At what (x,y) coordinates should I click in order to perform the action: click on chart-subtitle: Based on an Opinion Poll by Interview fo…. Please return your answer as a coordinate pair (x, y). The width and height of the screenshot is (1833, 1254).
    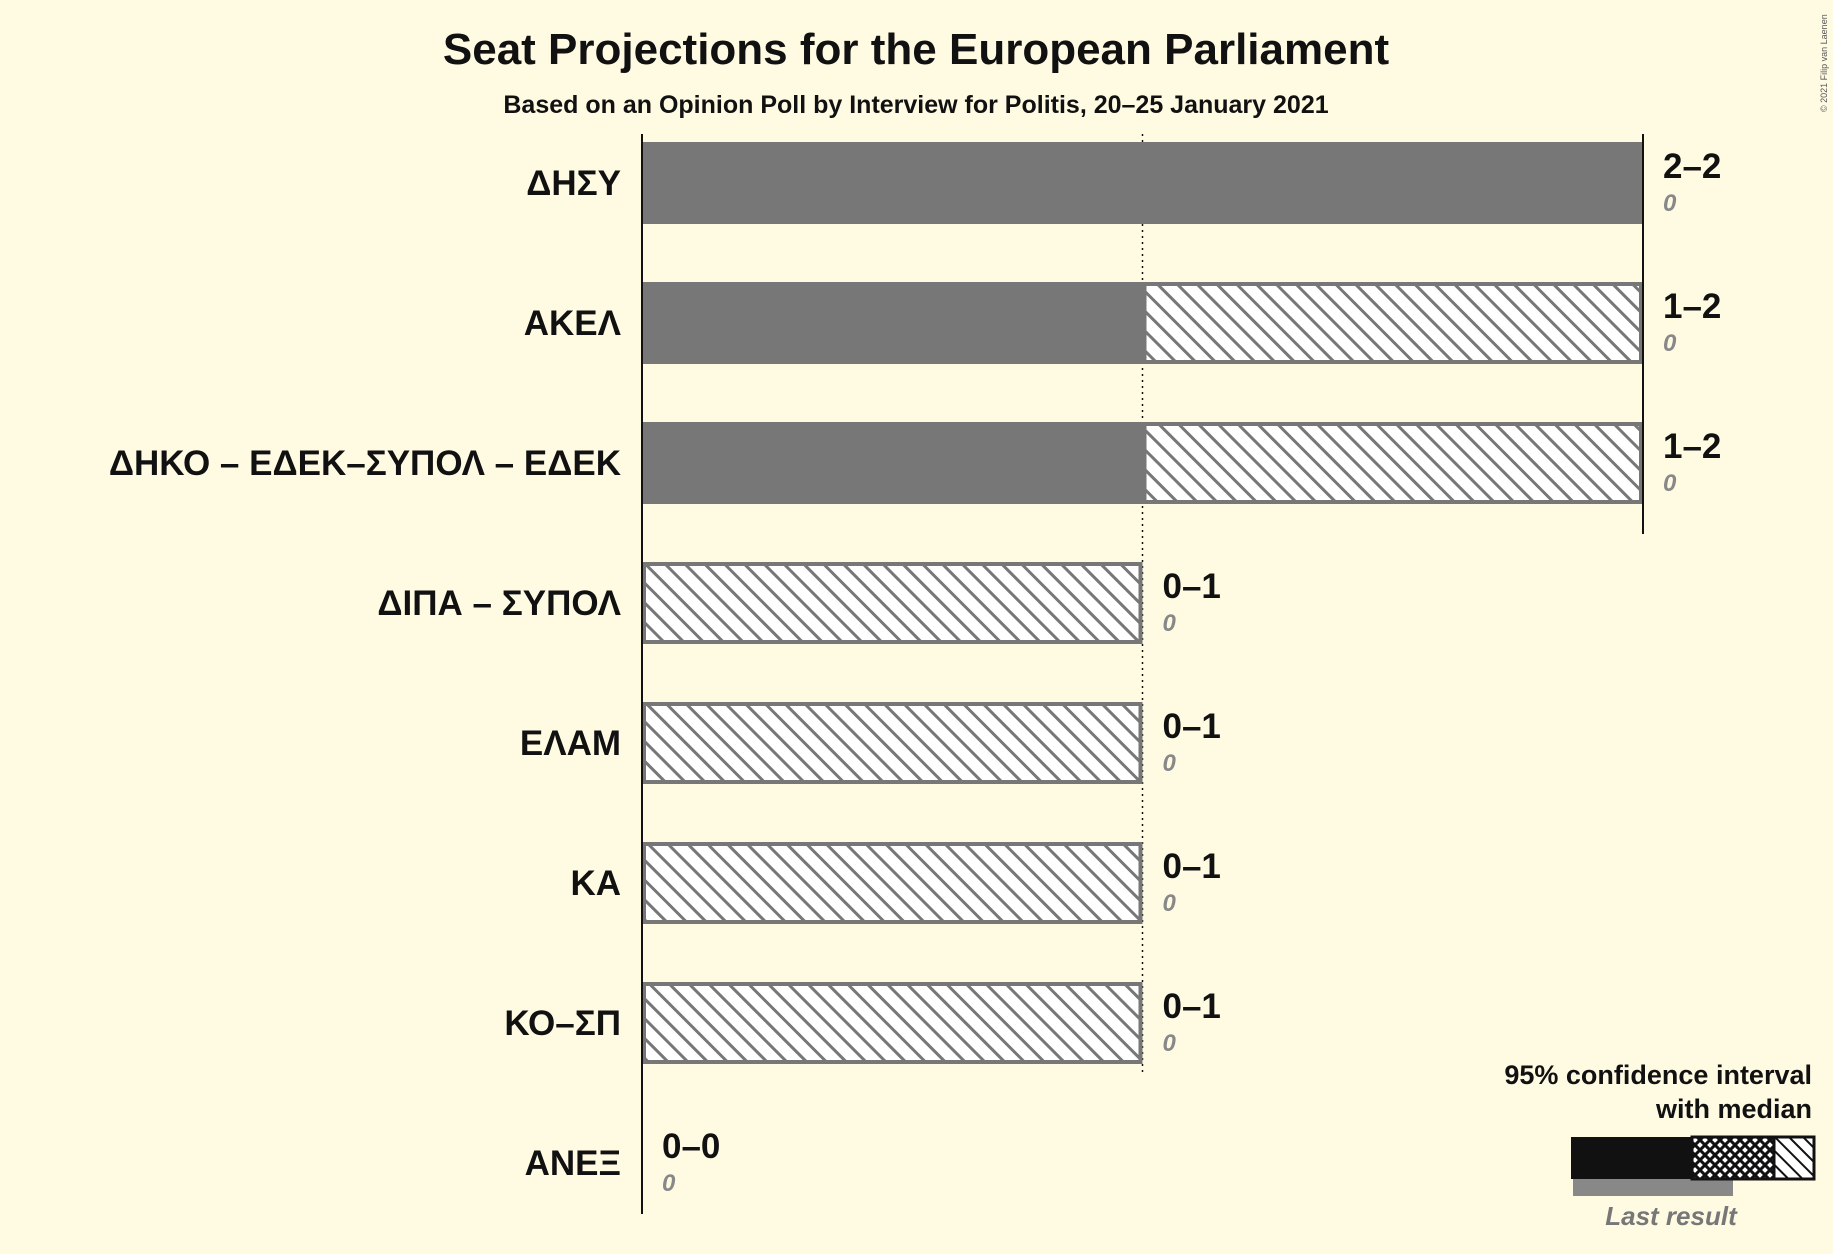
    Looking at the image, I should click on (915, 105).